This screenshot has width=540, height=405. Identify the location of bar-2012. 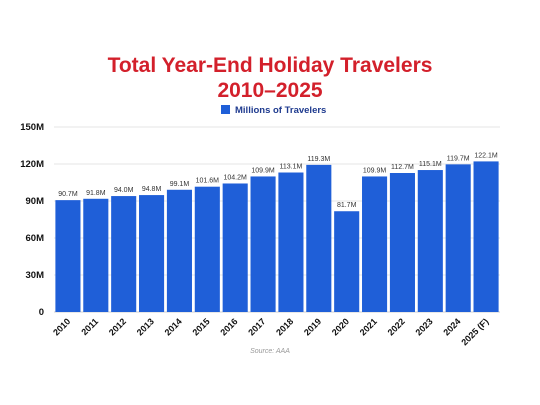
(124, 254).